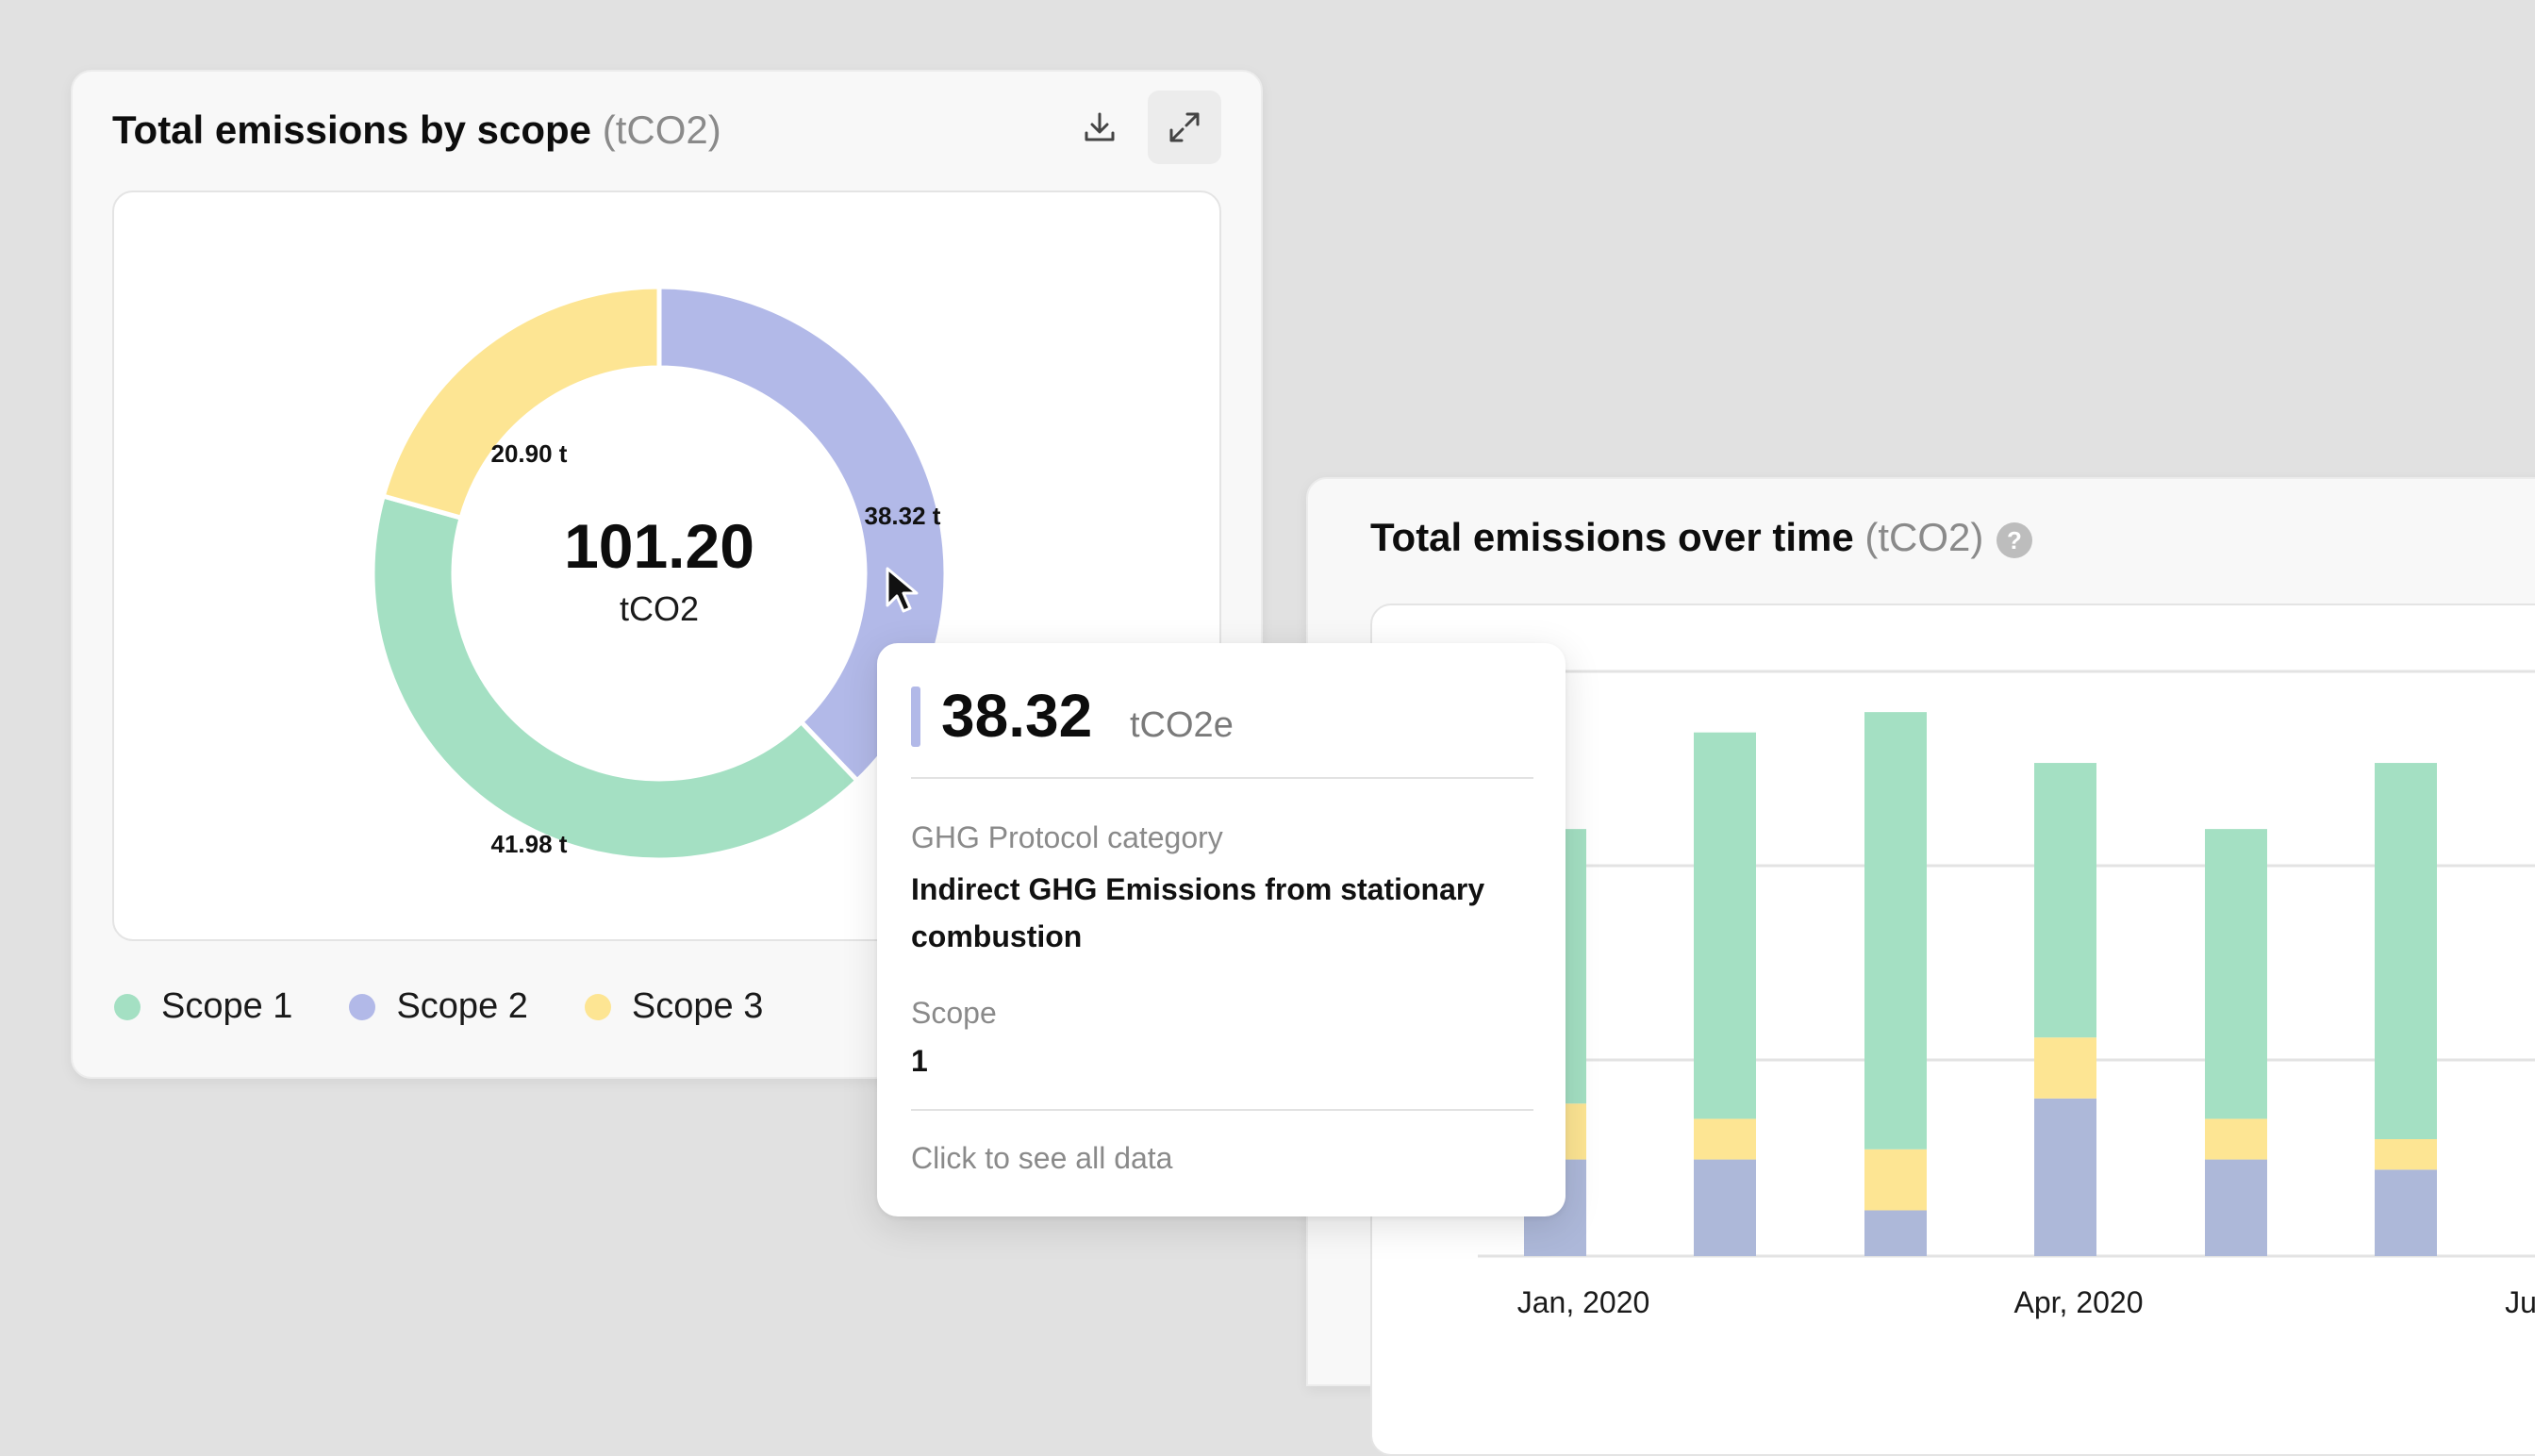  I want to click on scope-value: 1, so click(919, 1061).